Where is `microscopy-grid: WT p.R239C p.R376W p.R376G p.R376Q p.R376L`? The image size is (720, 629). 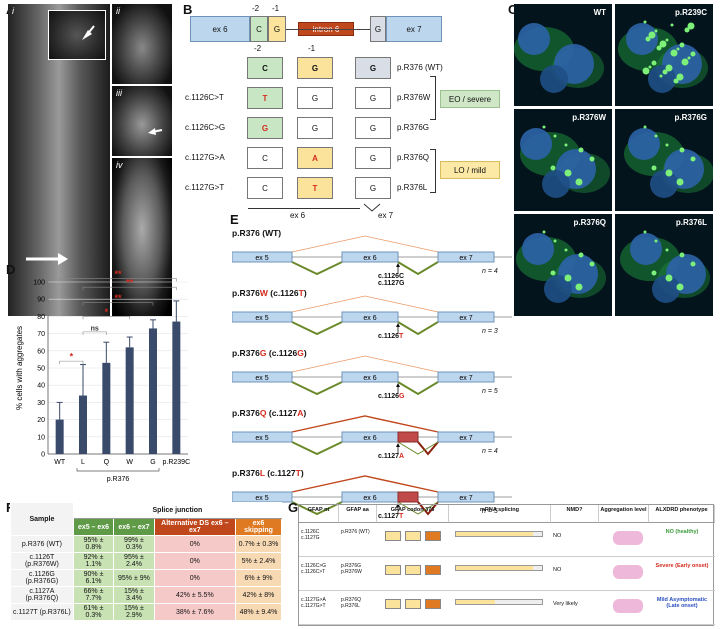 microscopy-grid: WT p.R239C p.R376W p.R376G p.R376Q p.R376L is located at coordinates (614, 160).